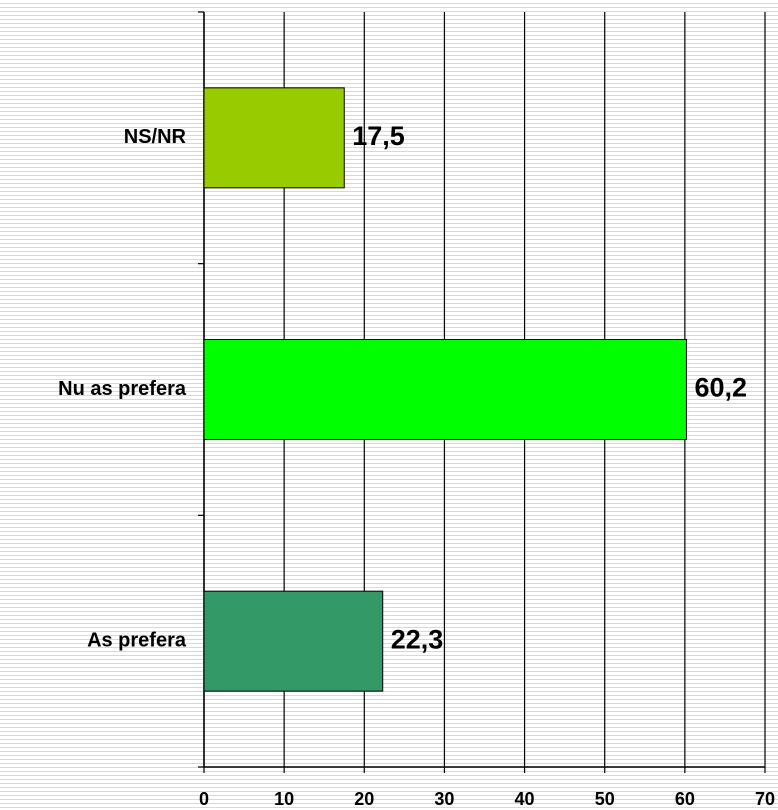 Image resolution: width=778 pixels, height=810 pixels. I want to click on x-tick-label: 10, so click(284, 799).